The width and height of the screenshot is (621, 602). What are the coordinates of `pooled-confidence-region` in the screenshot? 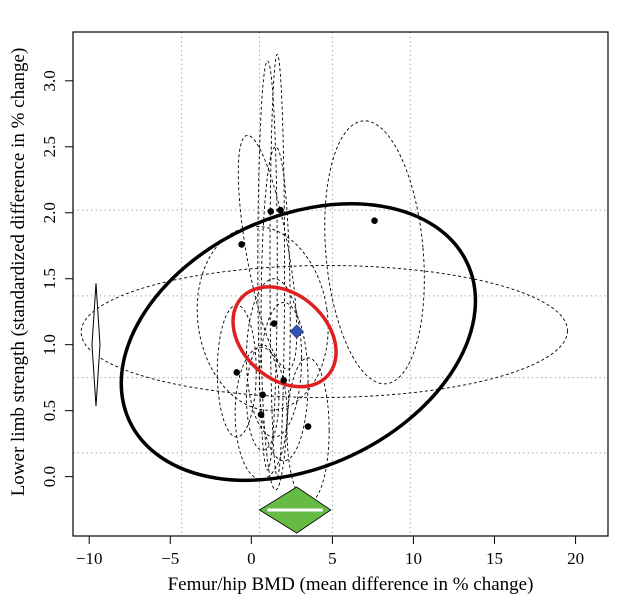 It's located at (284, 337).